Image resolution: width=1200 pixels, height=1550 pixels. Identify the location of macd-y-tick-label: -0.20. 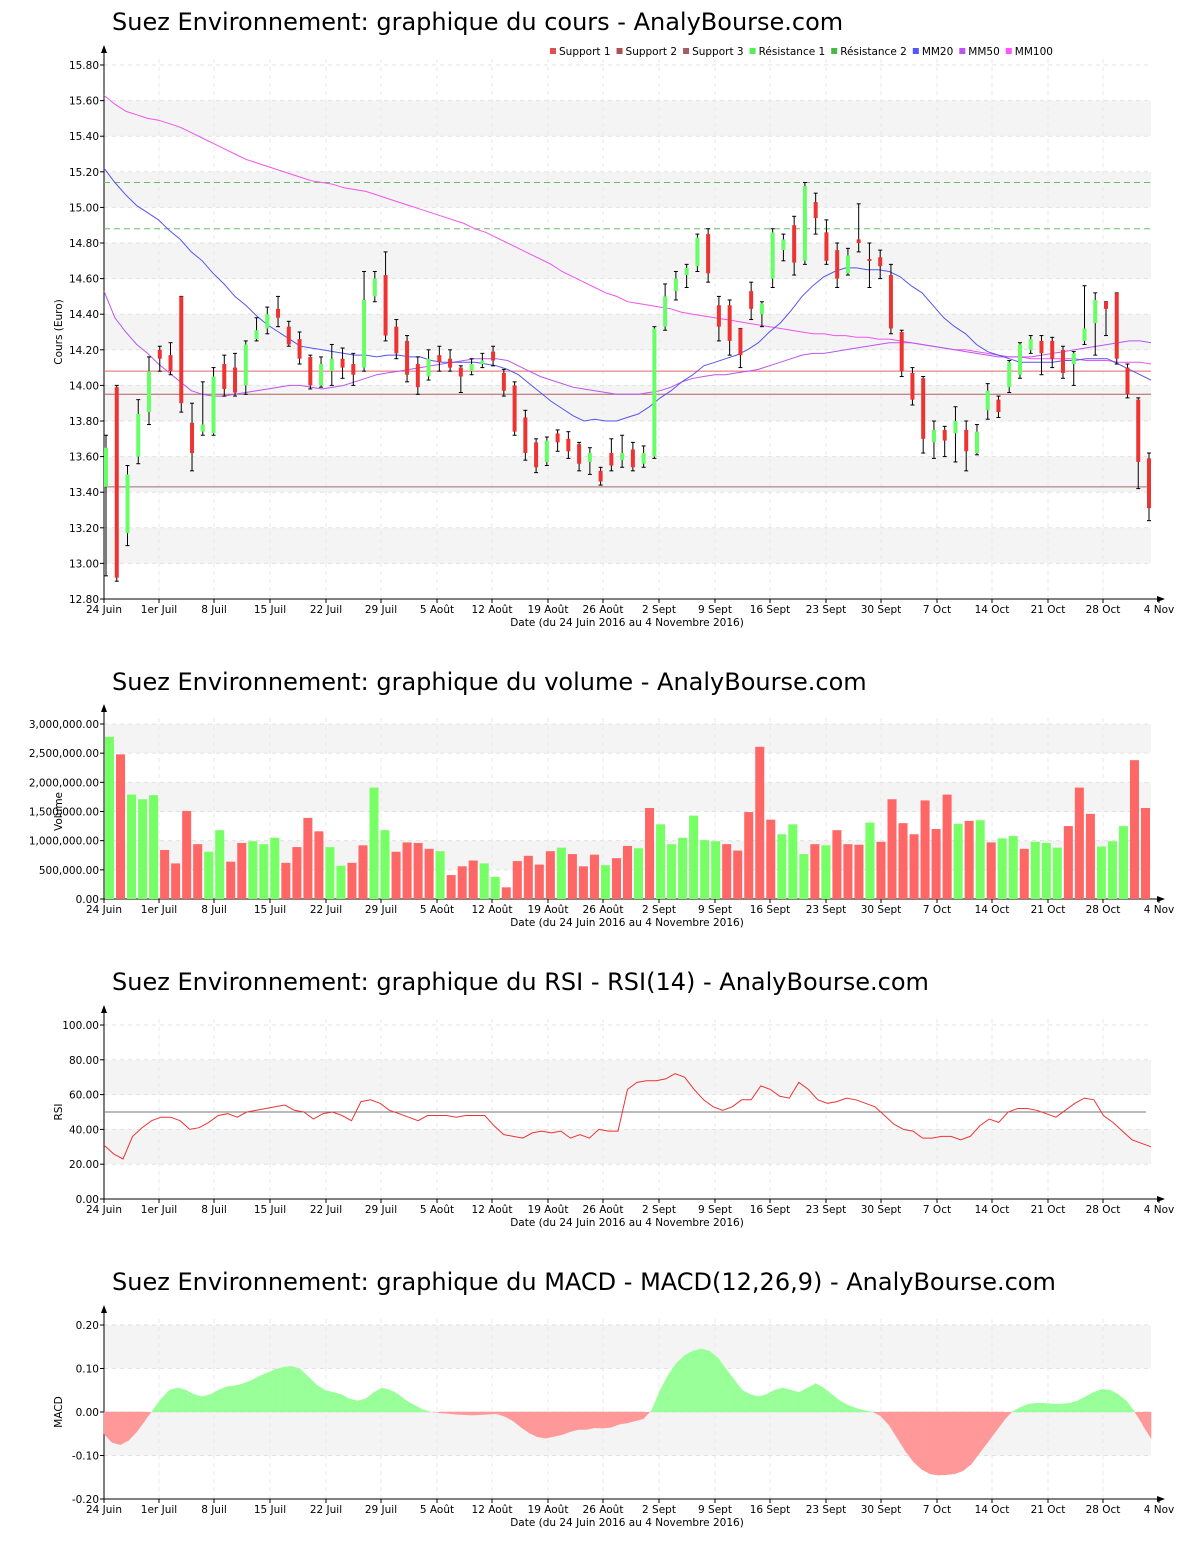
(85, 1500).